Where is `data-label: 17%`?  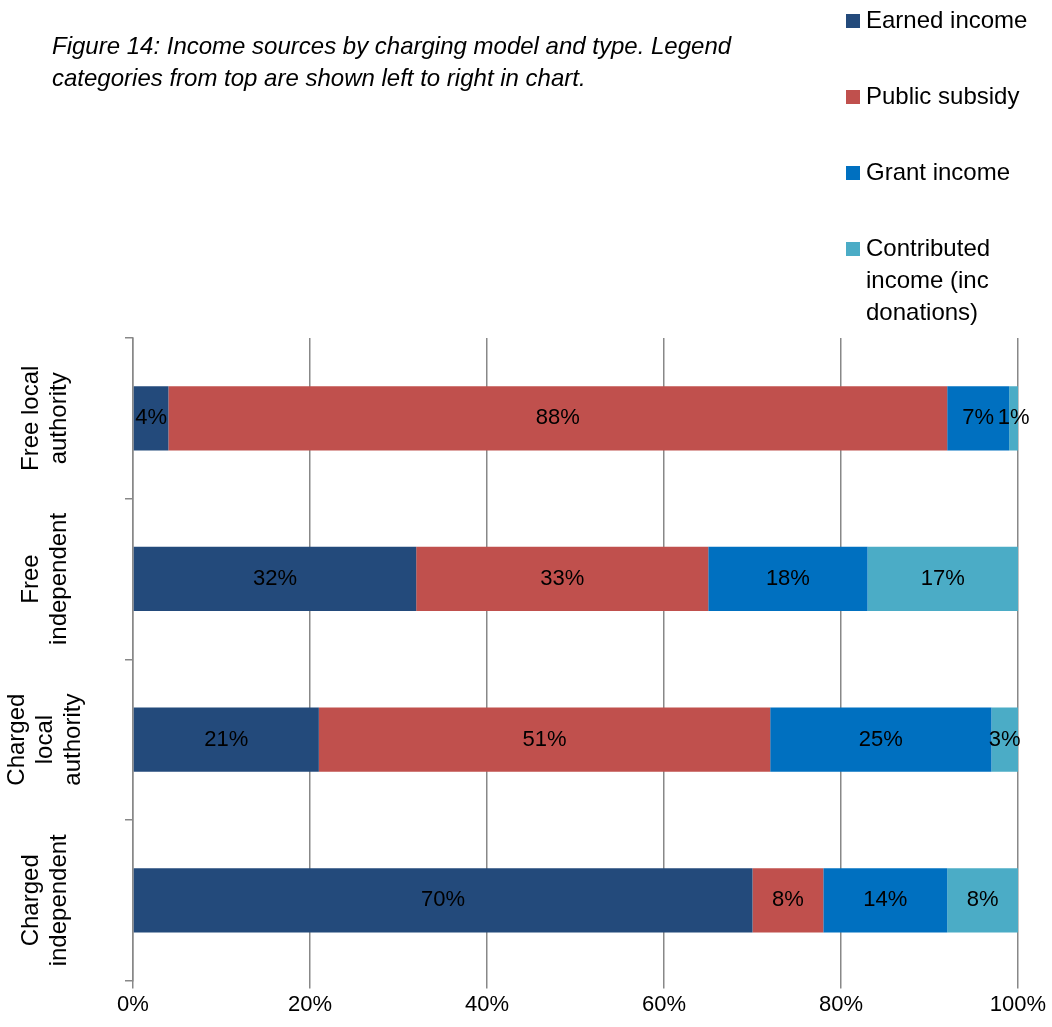
data-label: 17% is located at coordinates (942, 578).